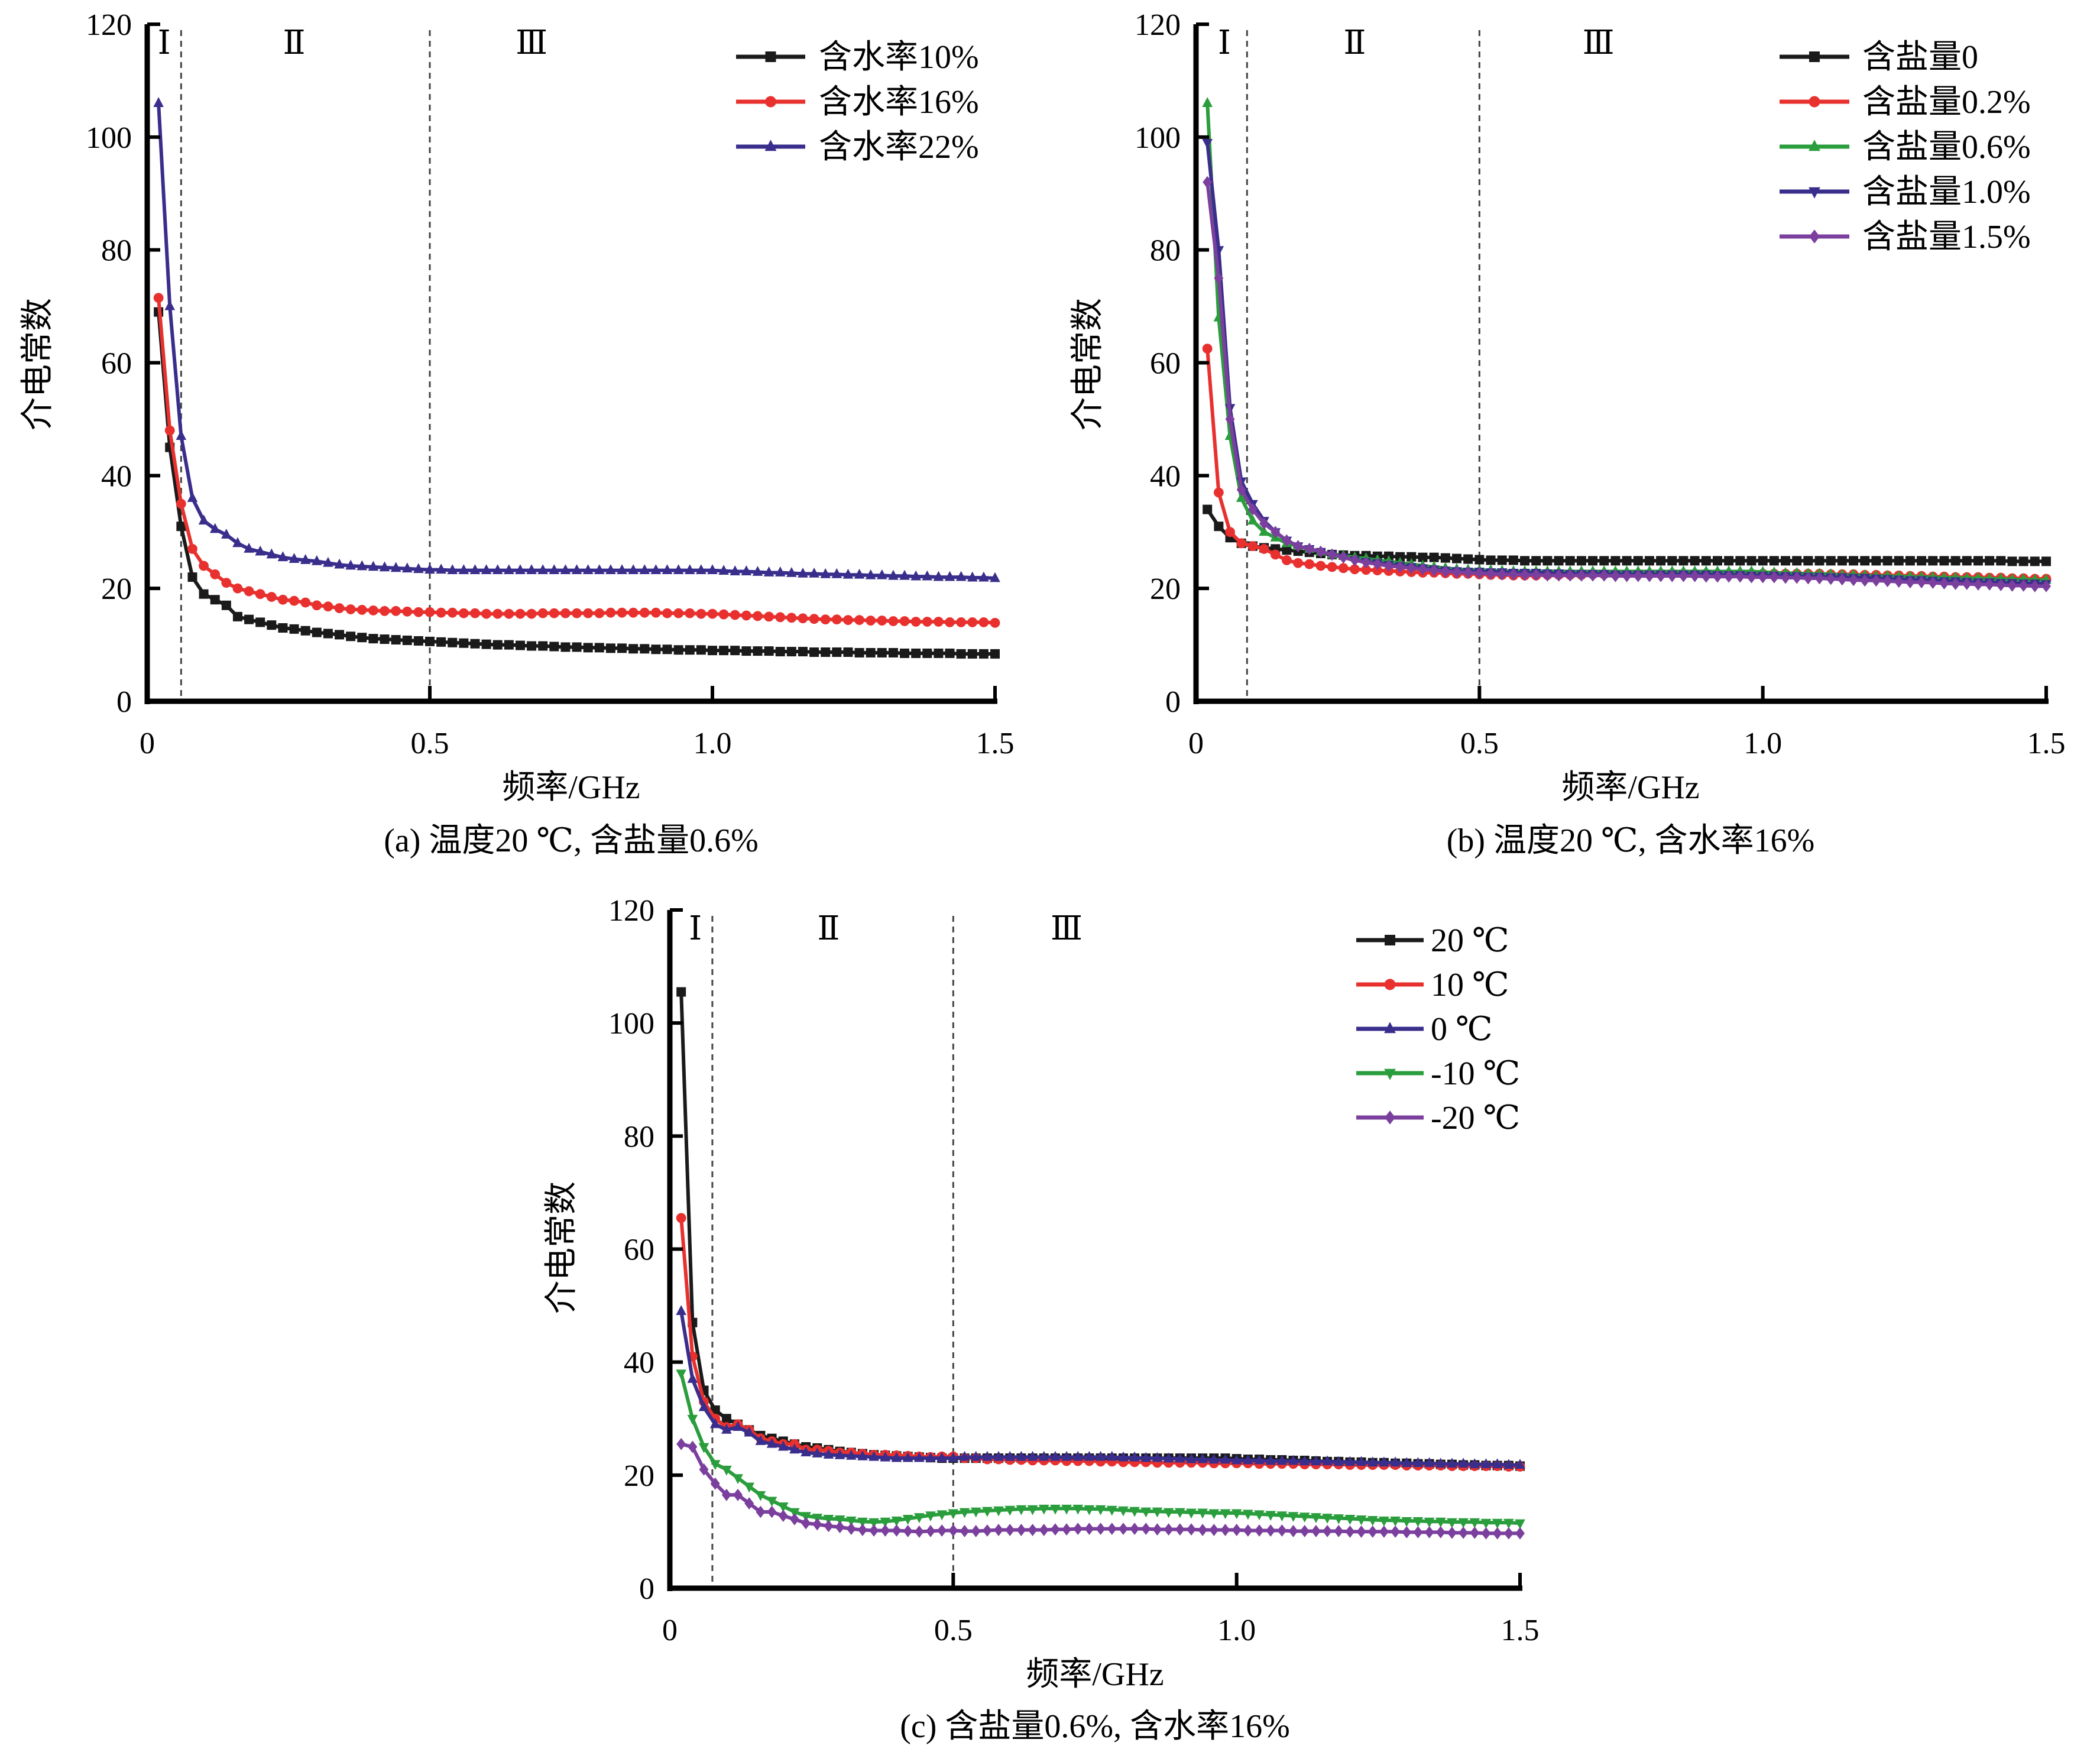  I want to click on legend-item: 含盐量1.0%, so click(1905, 192).